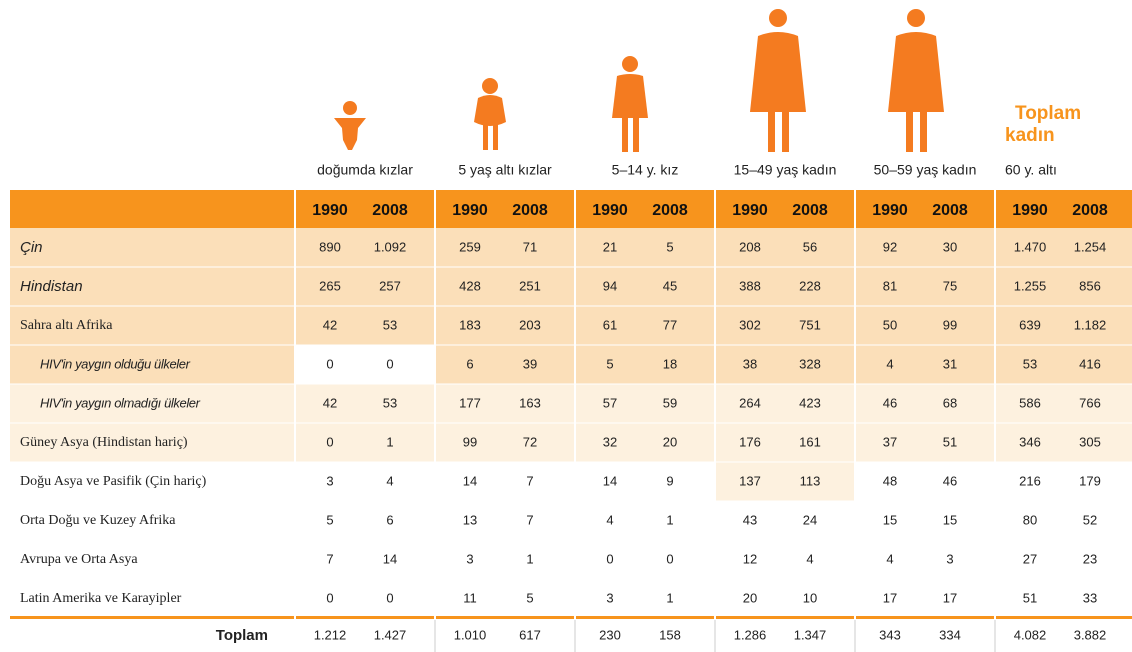  I want to click on row-label: Güney Asya (Hindistan hariç), so click(104, 442).